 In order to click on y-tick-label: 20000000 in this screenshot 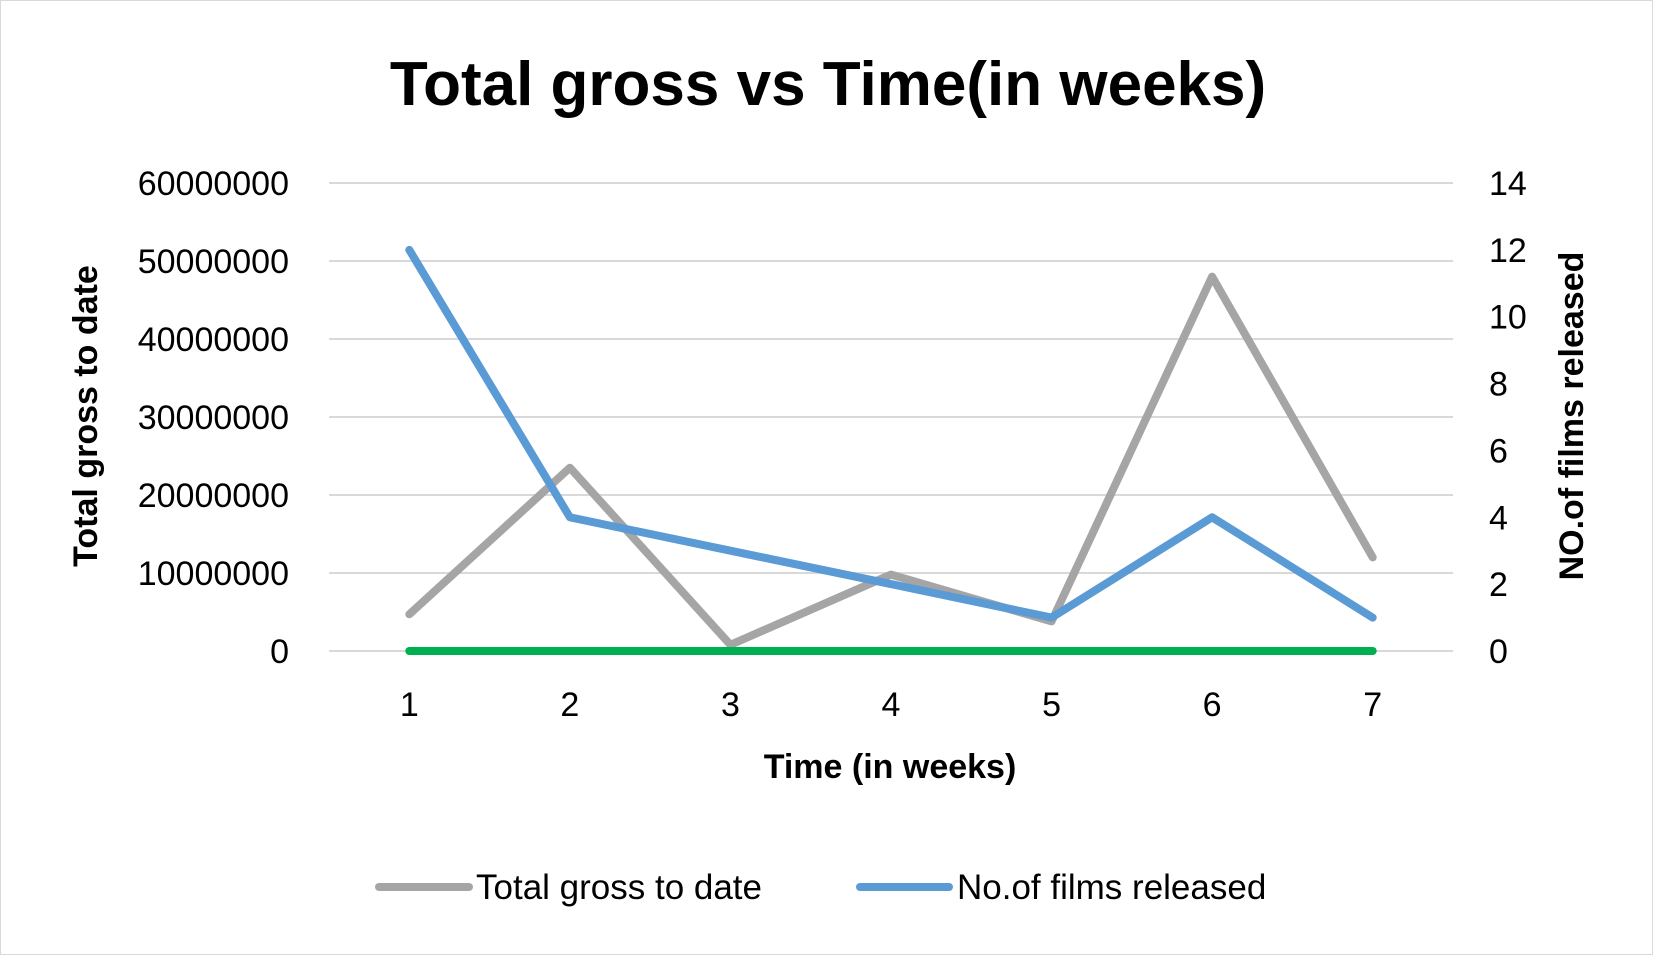, I will do `click(213, 496)`.